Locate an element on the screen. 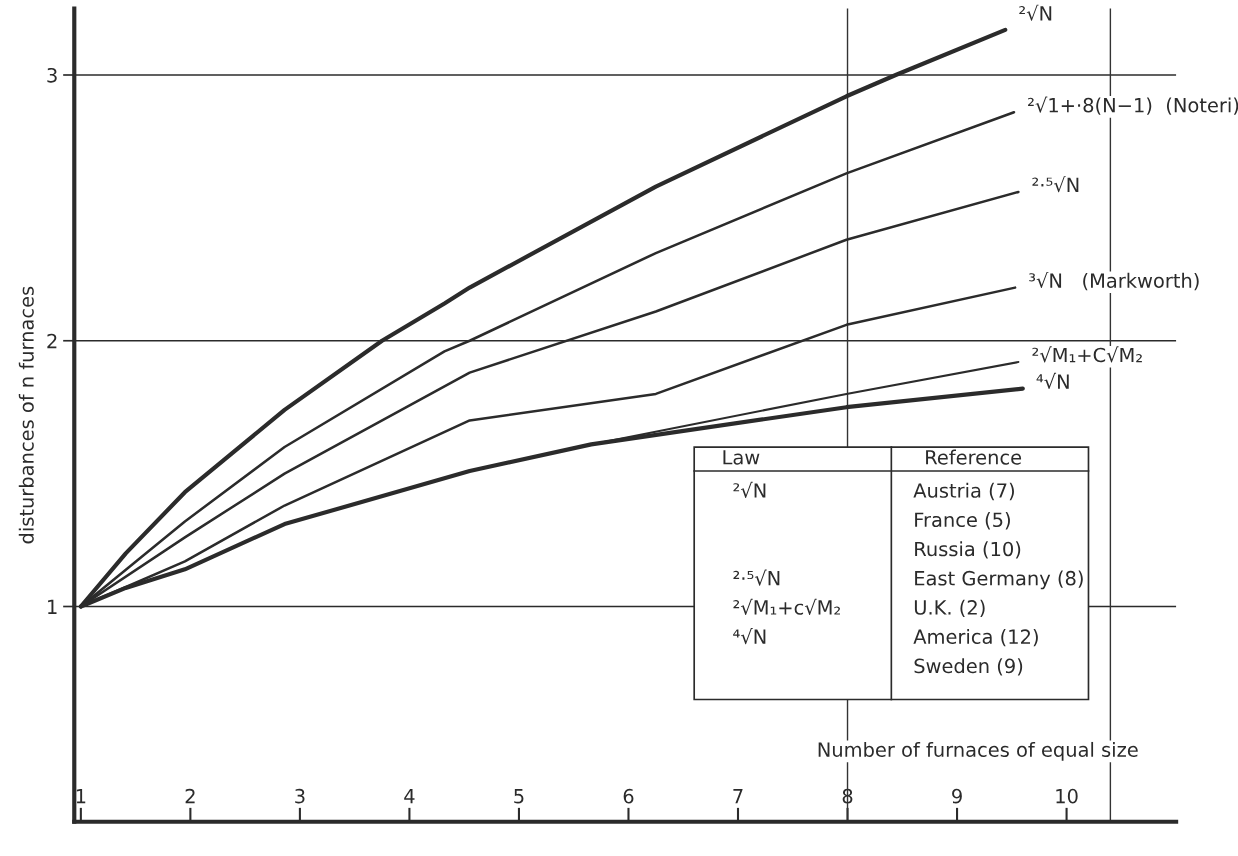 The width and height of the screenshot is (1238, 856). y-tick-label: 2 is located at coordinates (52, 341).